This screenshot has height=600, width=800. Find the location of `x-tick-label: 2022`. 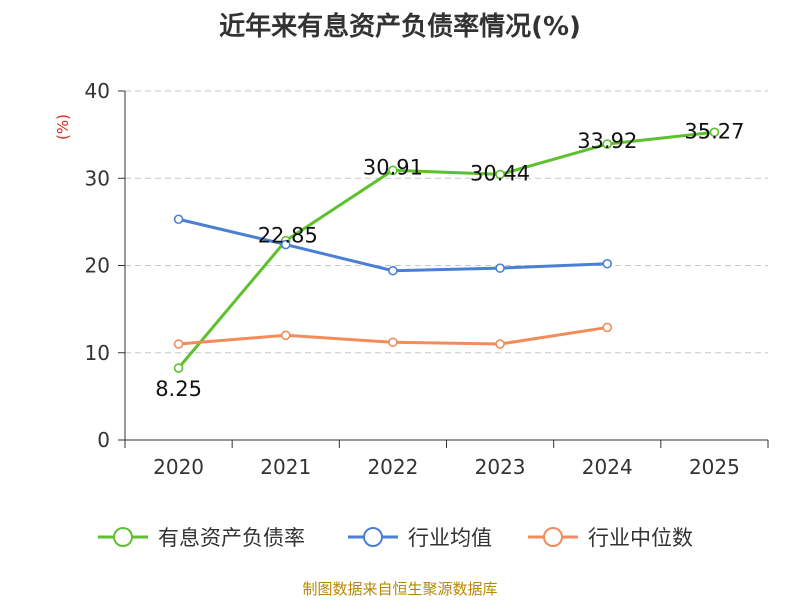

x-tick-label: 2022 is located at coordinates (392, 467).